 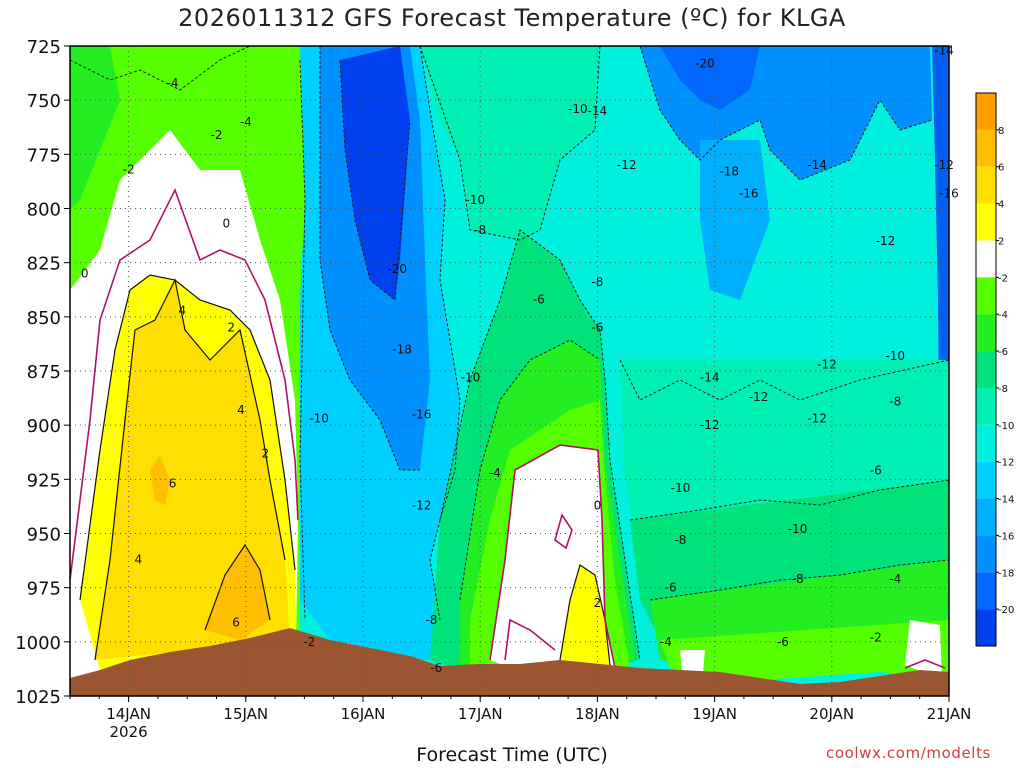 What do you see at coordinates (241, 410) in the screenshot?
I see `contour-label: 4` at bounding box center [241, 410].